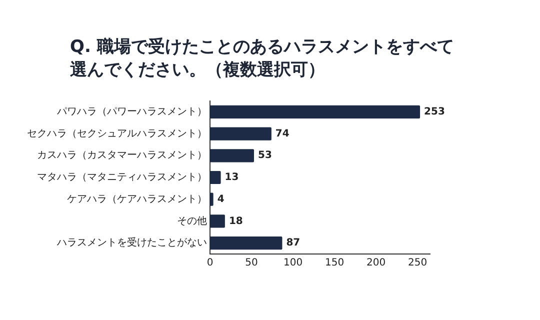 The height and width of the screenshot is (320, 540). I want to click on y-tick-label: カスハラ（カスタマーハラスメント）, so click(122, 156).